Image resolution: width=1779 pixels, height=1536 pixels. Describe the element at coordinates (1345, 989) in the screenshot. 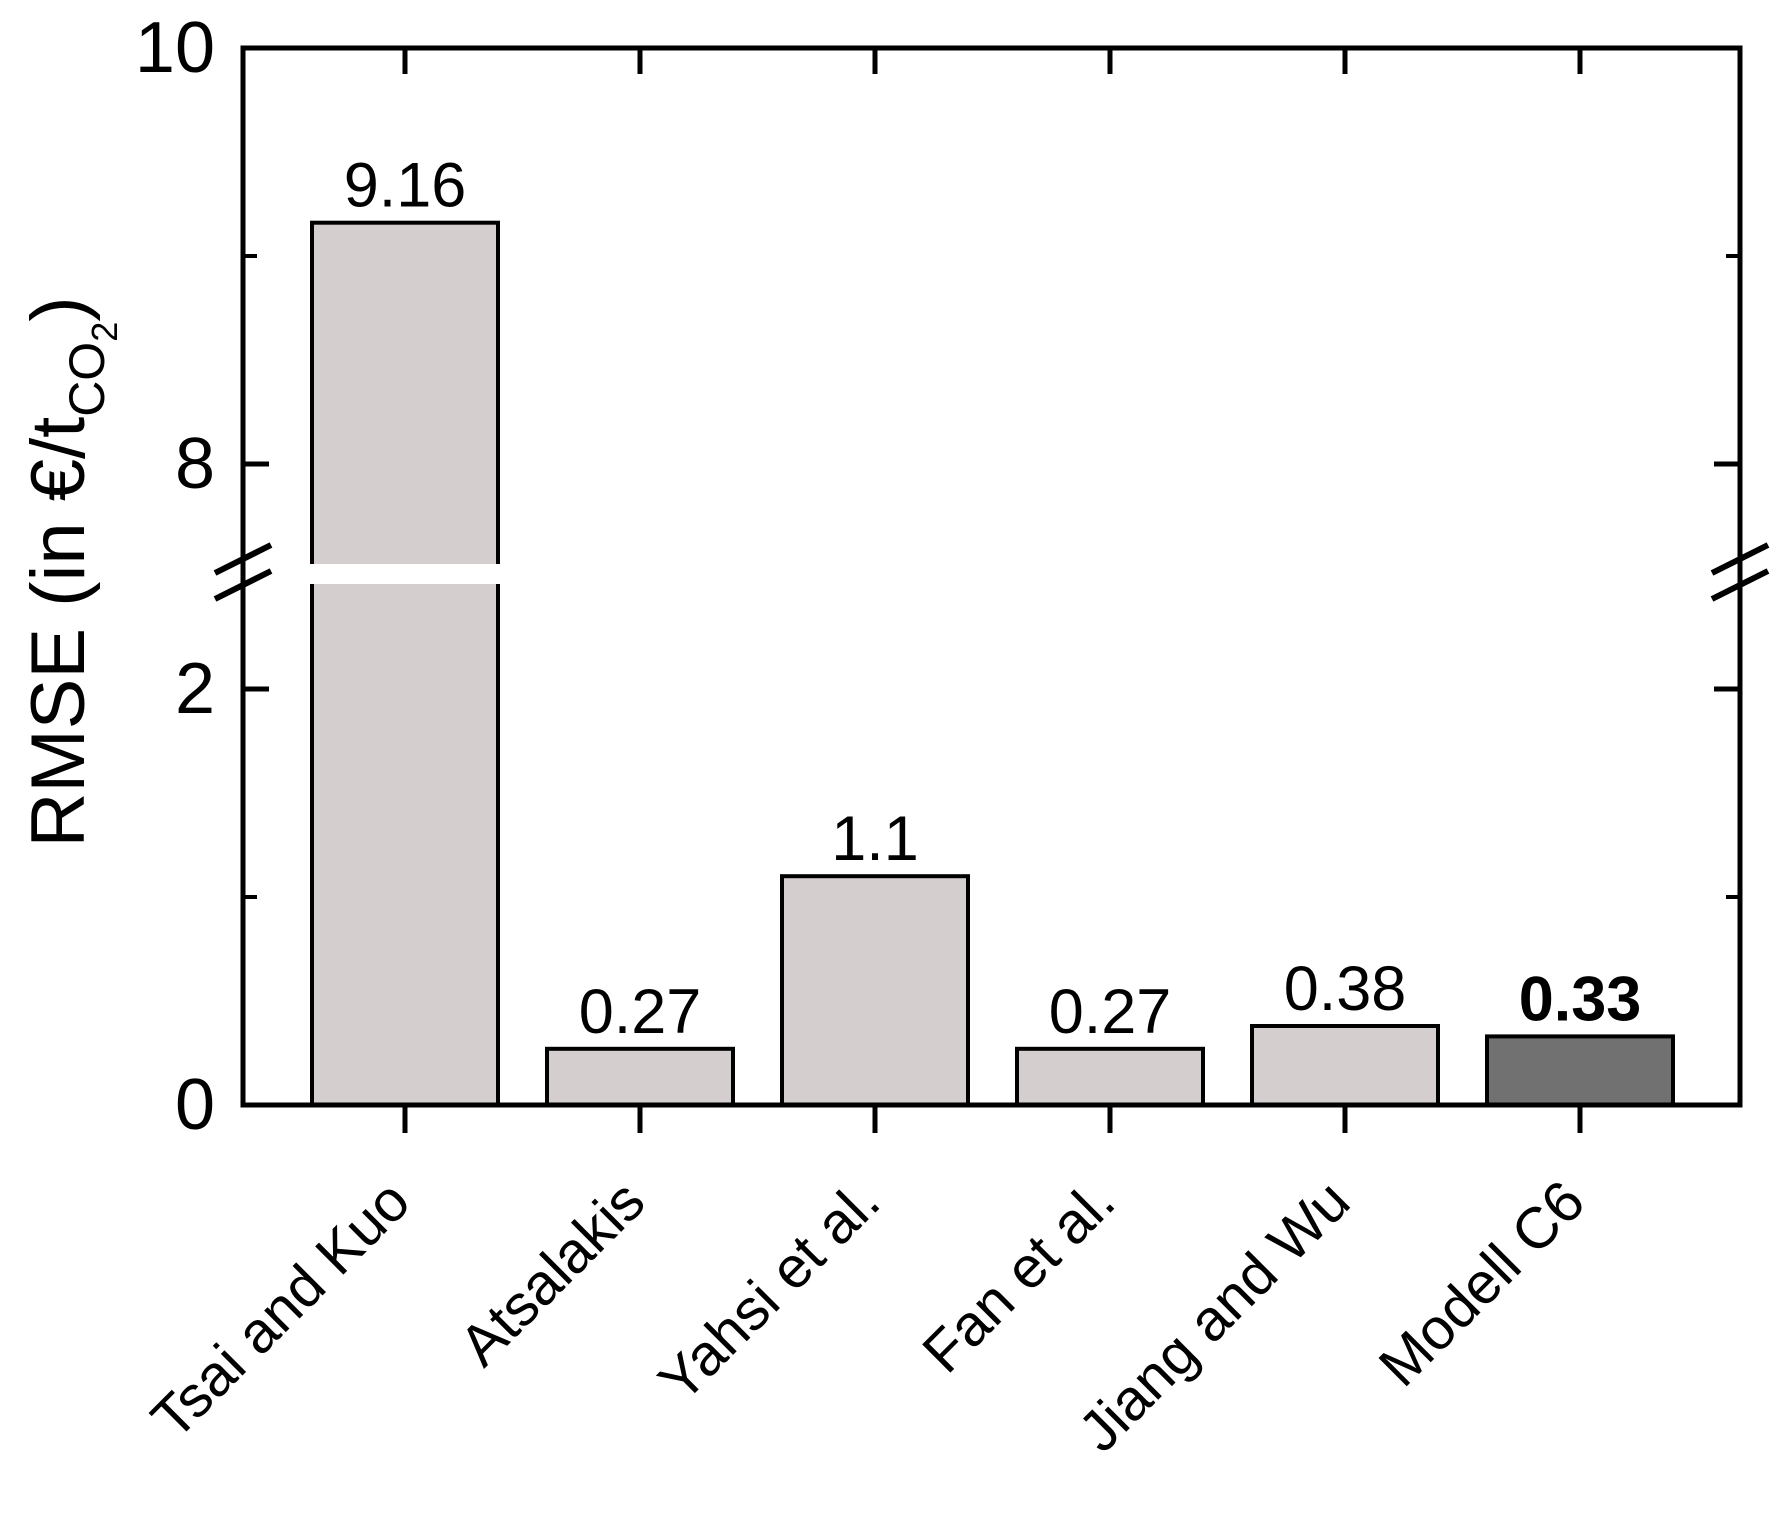

I see `bar-value-label: 0.38` at that location.